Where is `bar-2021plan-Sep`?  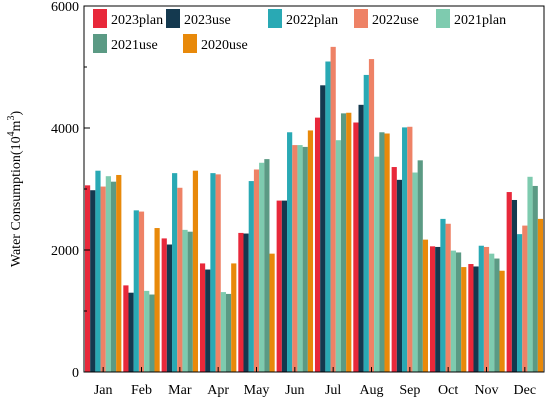
bar-2021plan-Sep is located at coordinates (415, 272).